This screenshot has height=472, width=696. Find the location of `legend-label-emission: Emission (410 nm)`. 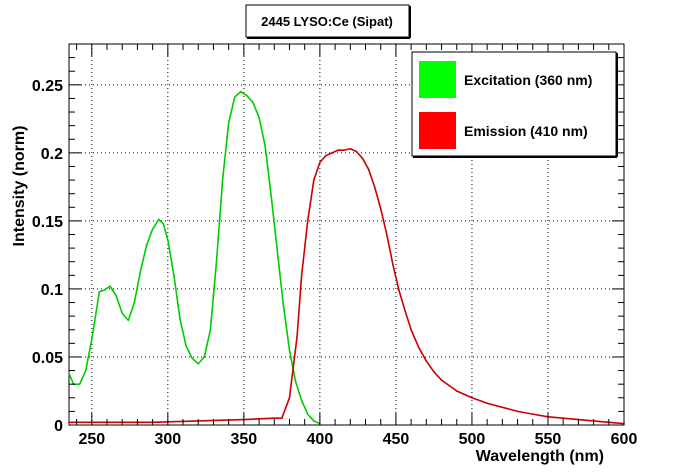

legend-label-emission: Emission (410 nm) is located at coordinates (526, 131).